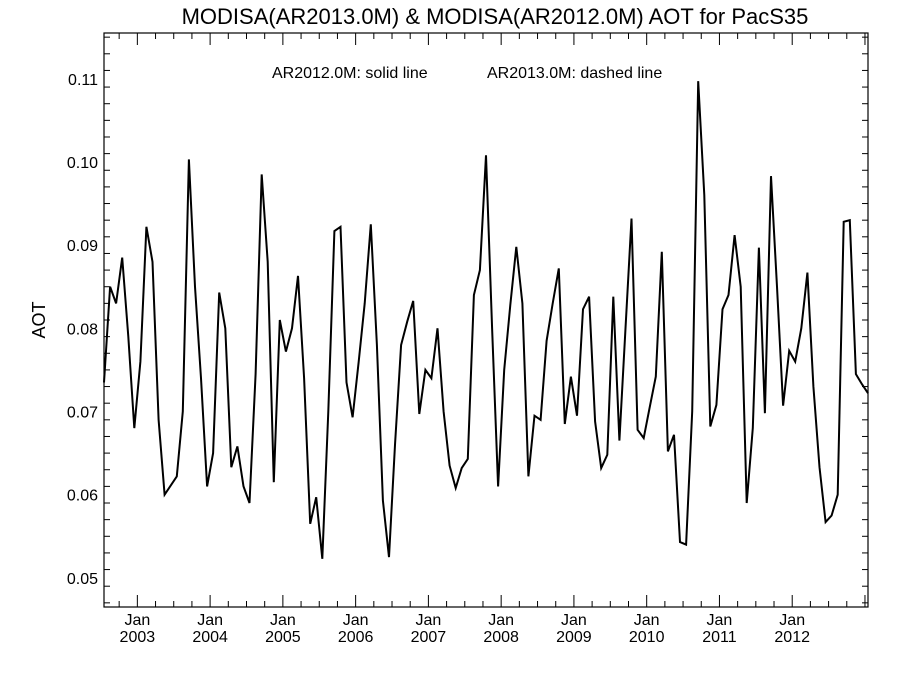  I want to click on y-tick-label: 0.08, so click(82, 329).